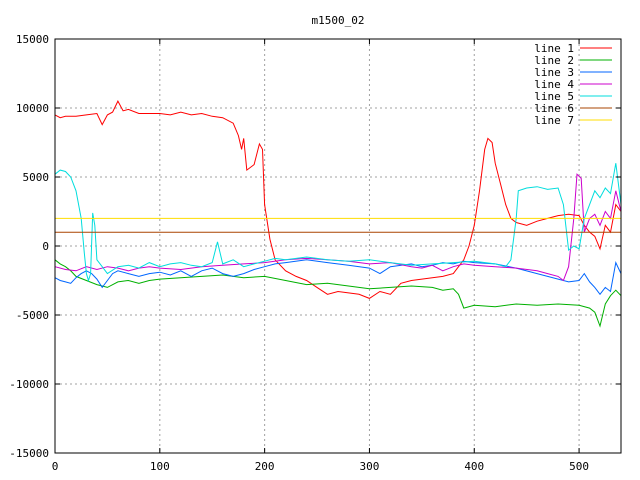 The width and height of the screenshot is (640, 480). I want to click on y-tick-label: 10000, so click(32, 108).